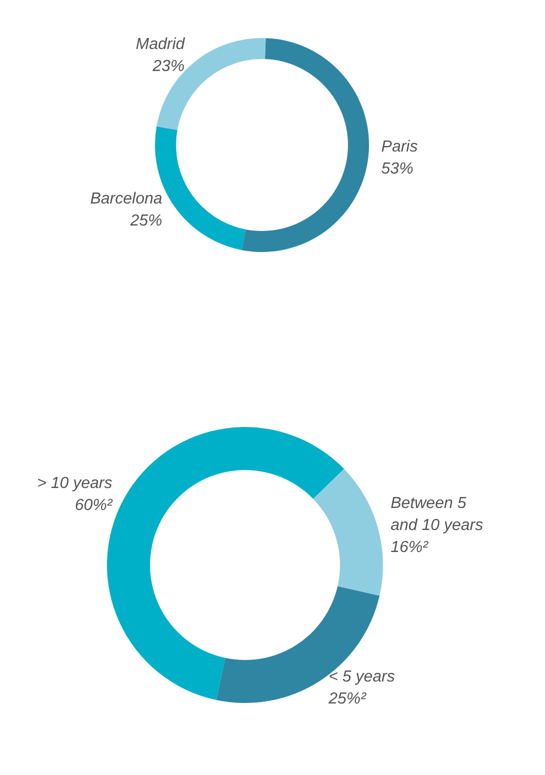  I want to click on data-label: 25%, so click(145, 221).